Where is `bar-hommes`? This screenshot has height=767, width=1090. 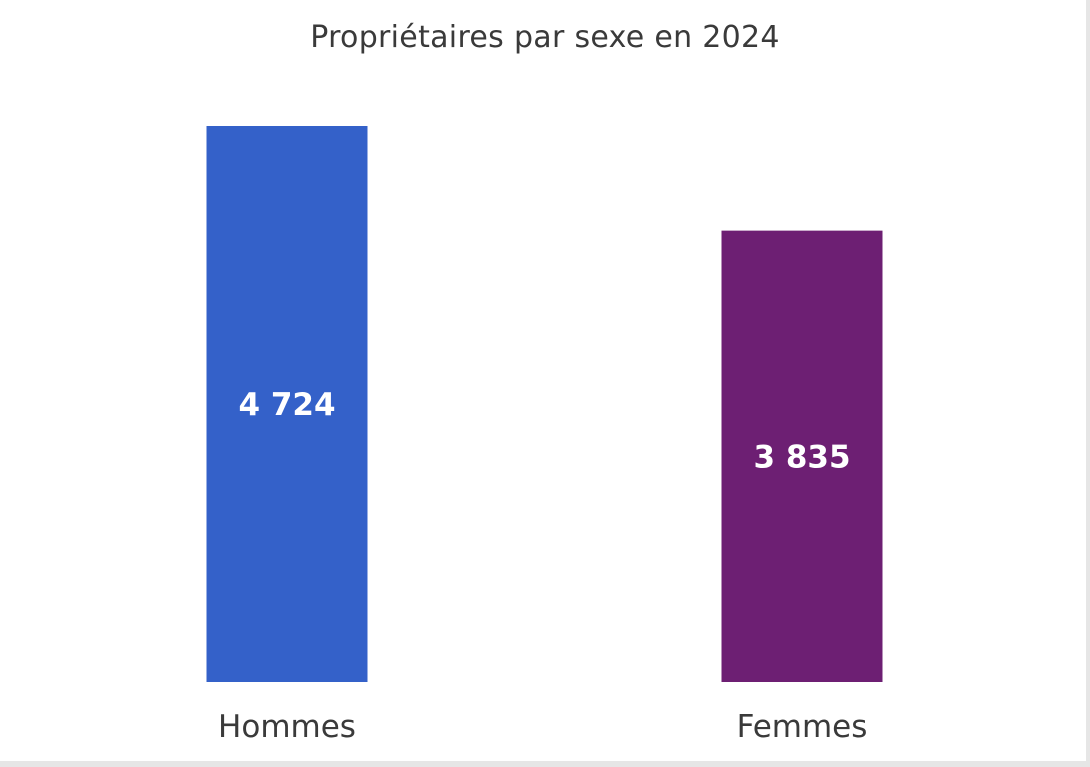 bar-hommes is located at coordinates (287, 404).